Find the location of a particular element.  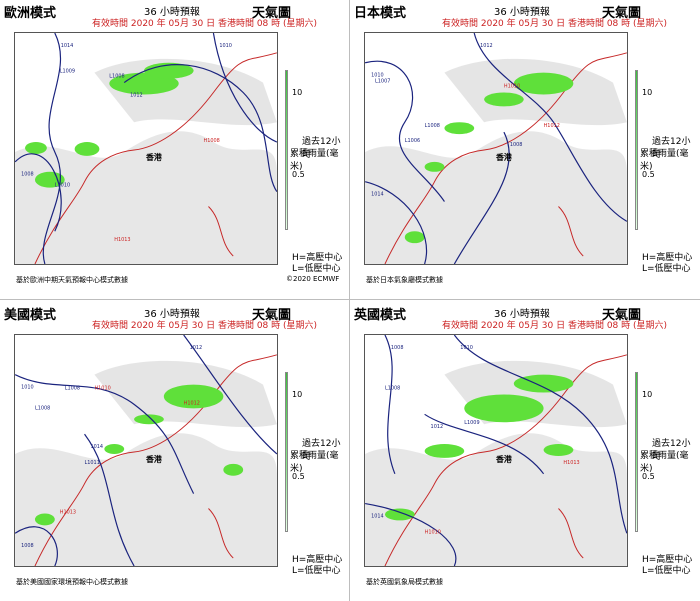

weather-map: 1008 1010 1012 1014 L1008 L1009 H1010 H1013 香港 is located at coordinates (496, 450).